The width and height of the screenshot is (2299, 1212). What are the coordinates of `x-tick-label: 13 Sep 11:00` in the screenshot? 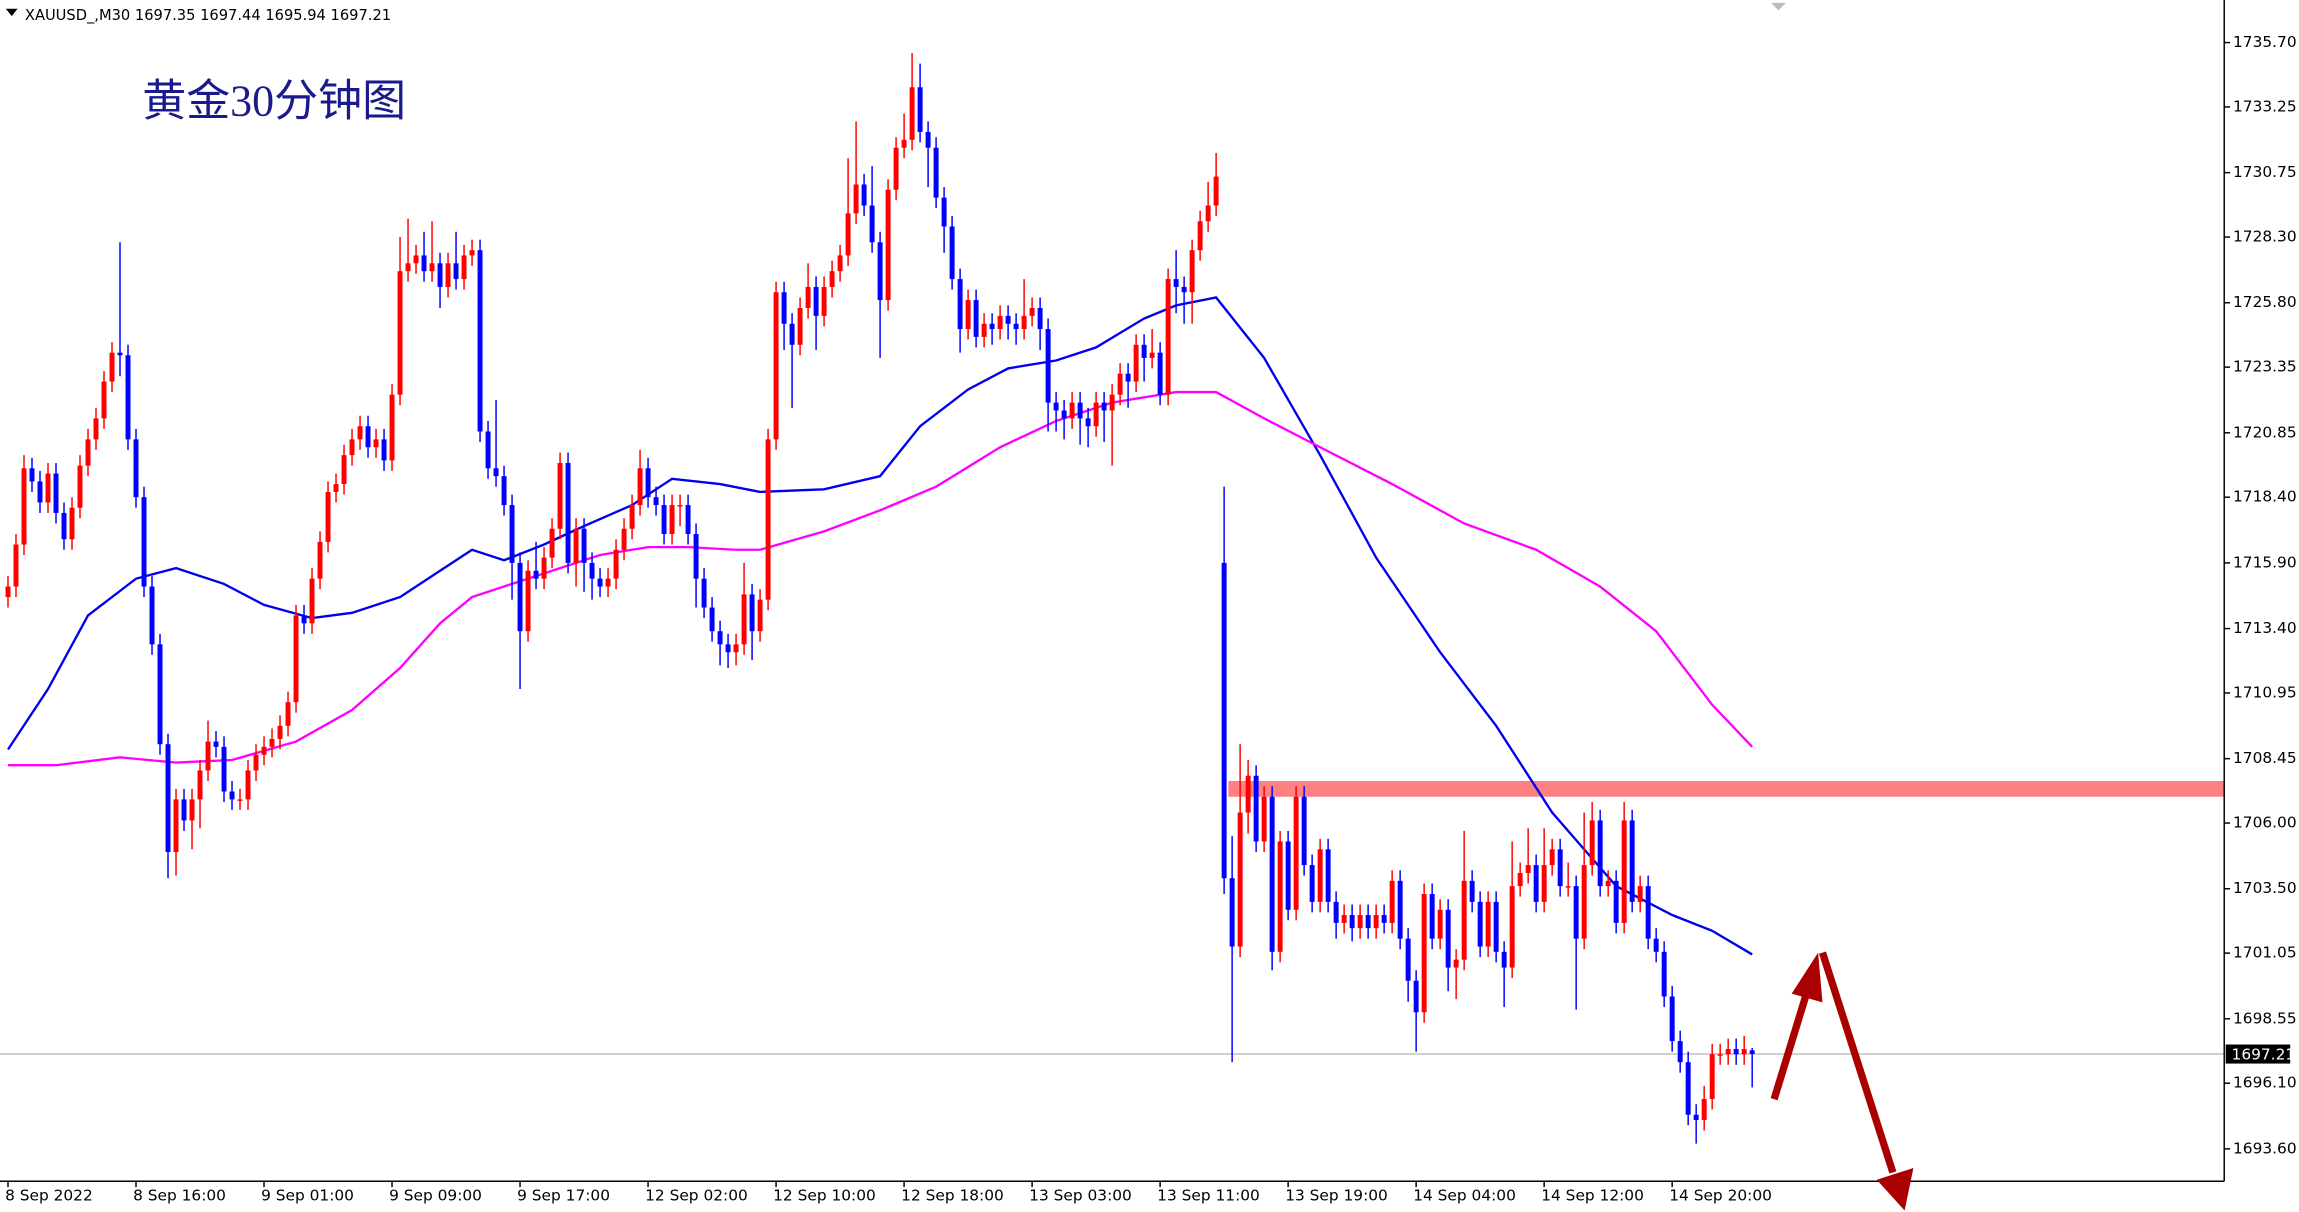 It's located at (1208, 1195).